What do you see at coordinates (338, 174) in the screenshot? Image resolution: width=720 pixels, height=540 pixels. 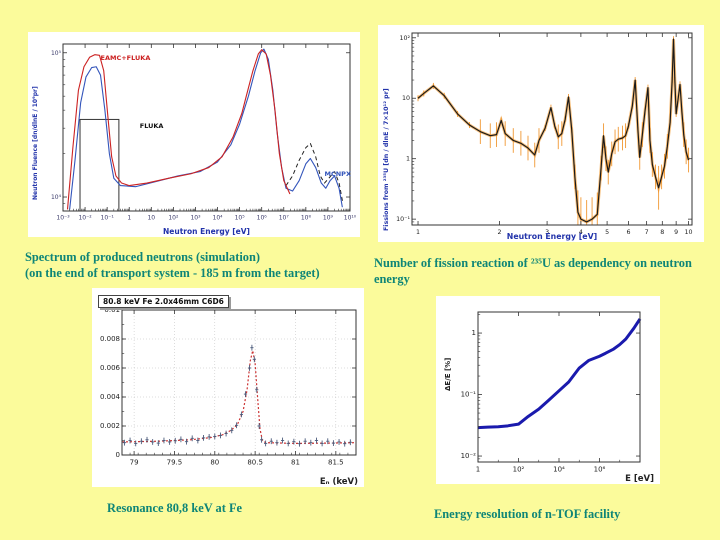 I see `svg-text: MCNPX` at bounding box center [338, 174].